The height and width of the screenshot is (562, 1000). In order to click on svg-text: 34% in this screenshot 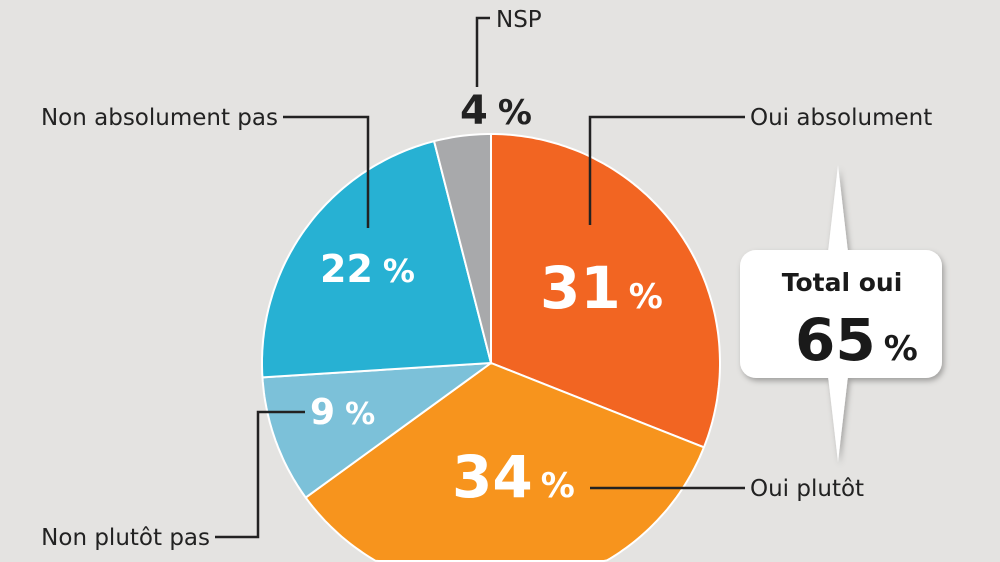, I will do `click(513, 477)`.